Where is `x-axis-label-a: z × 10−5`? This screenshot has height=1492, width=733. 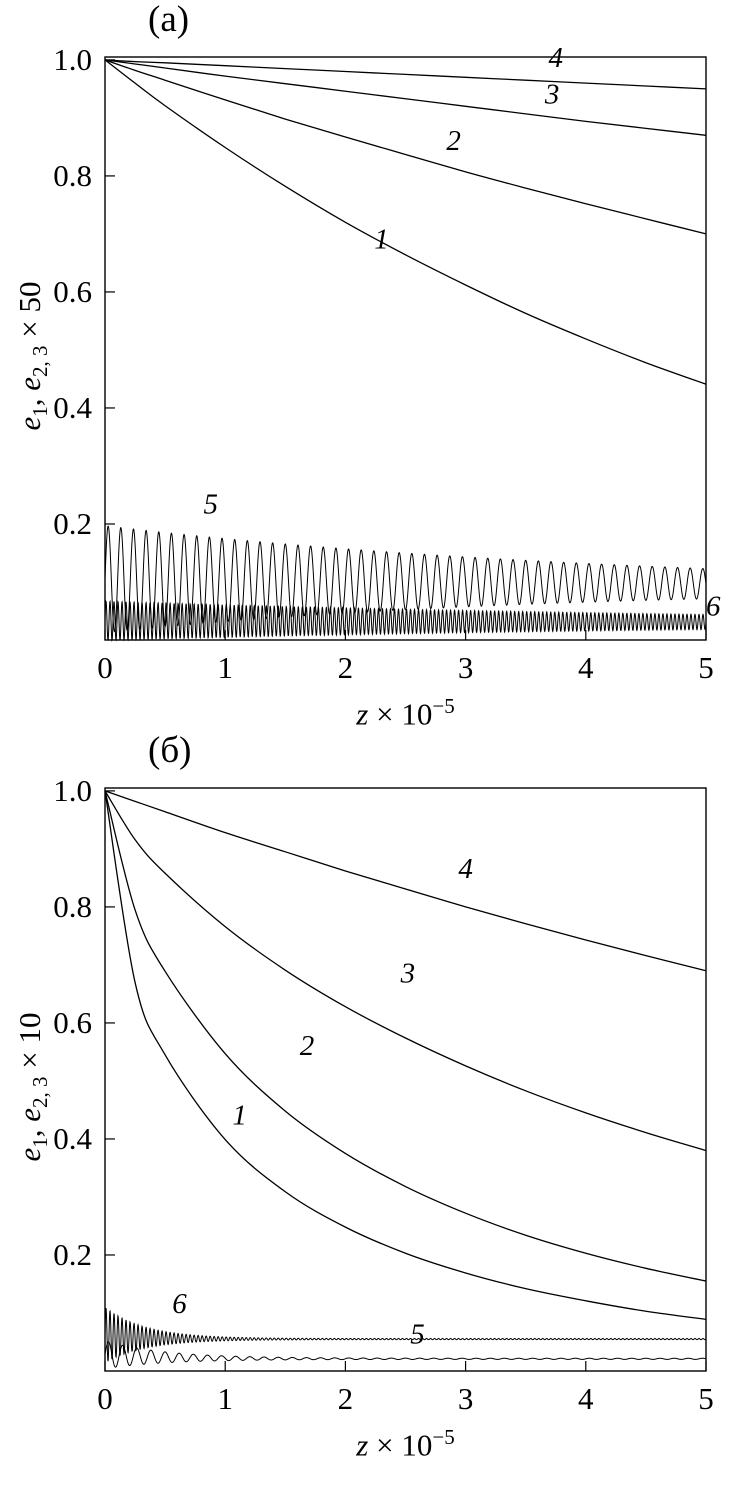
x-axis-label-a: z × 10−5 is located at coordinates (405, 713).